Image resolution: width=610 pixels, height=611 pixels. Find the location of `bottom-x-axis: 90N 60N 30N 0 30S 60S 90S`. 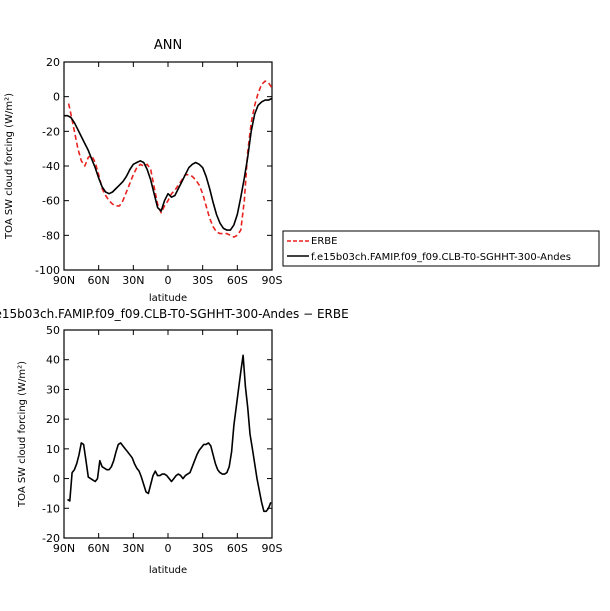

bottom-x-axis: 90N 60N 30N 0 30S 60S 90S is located at coordinates (168, 442).